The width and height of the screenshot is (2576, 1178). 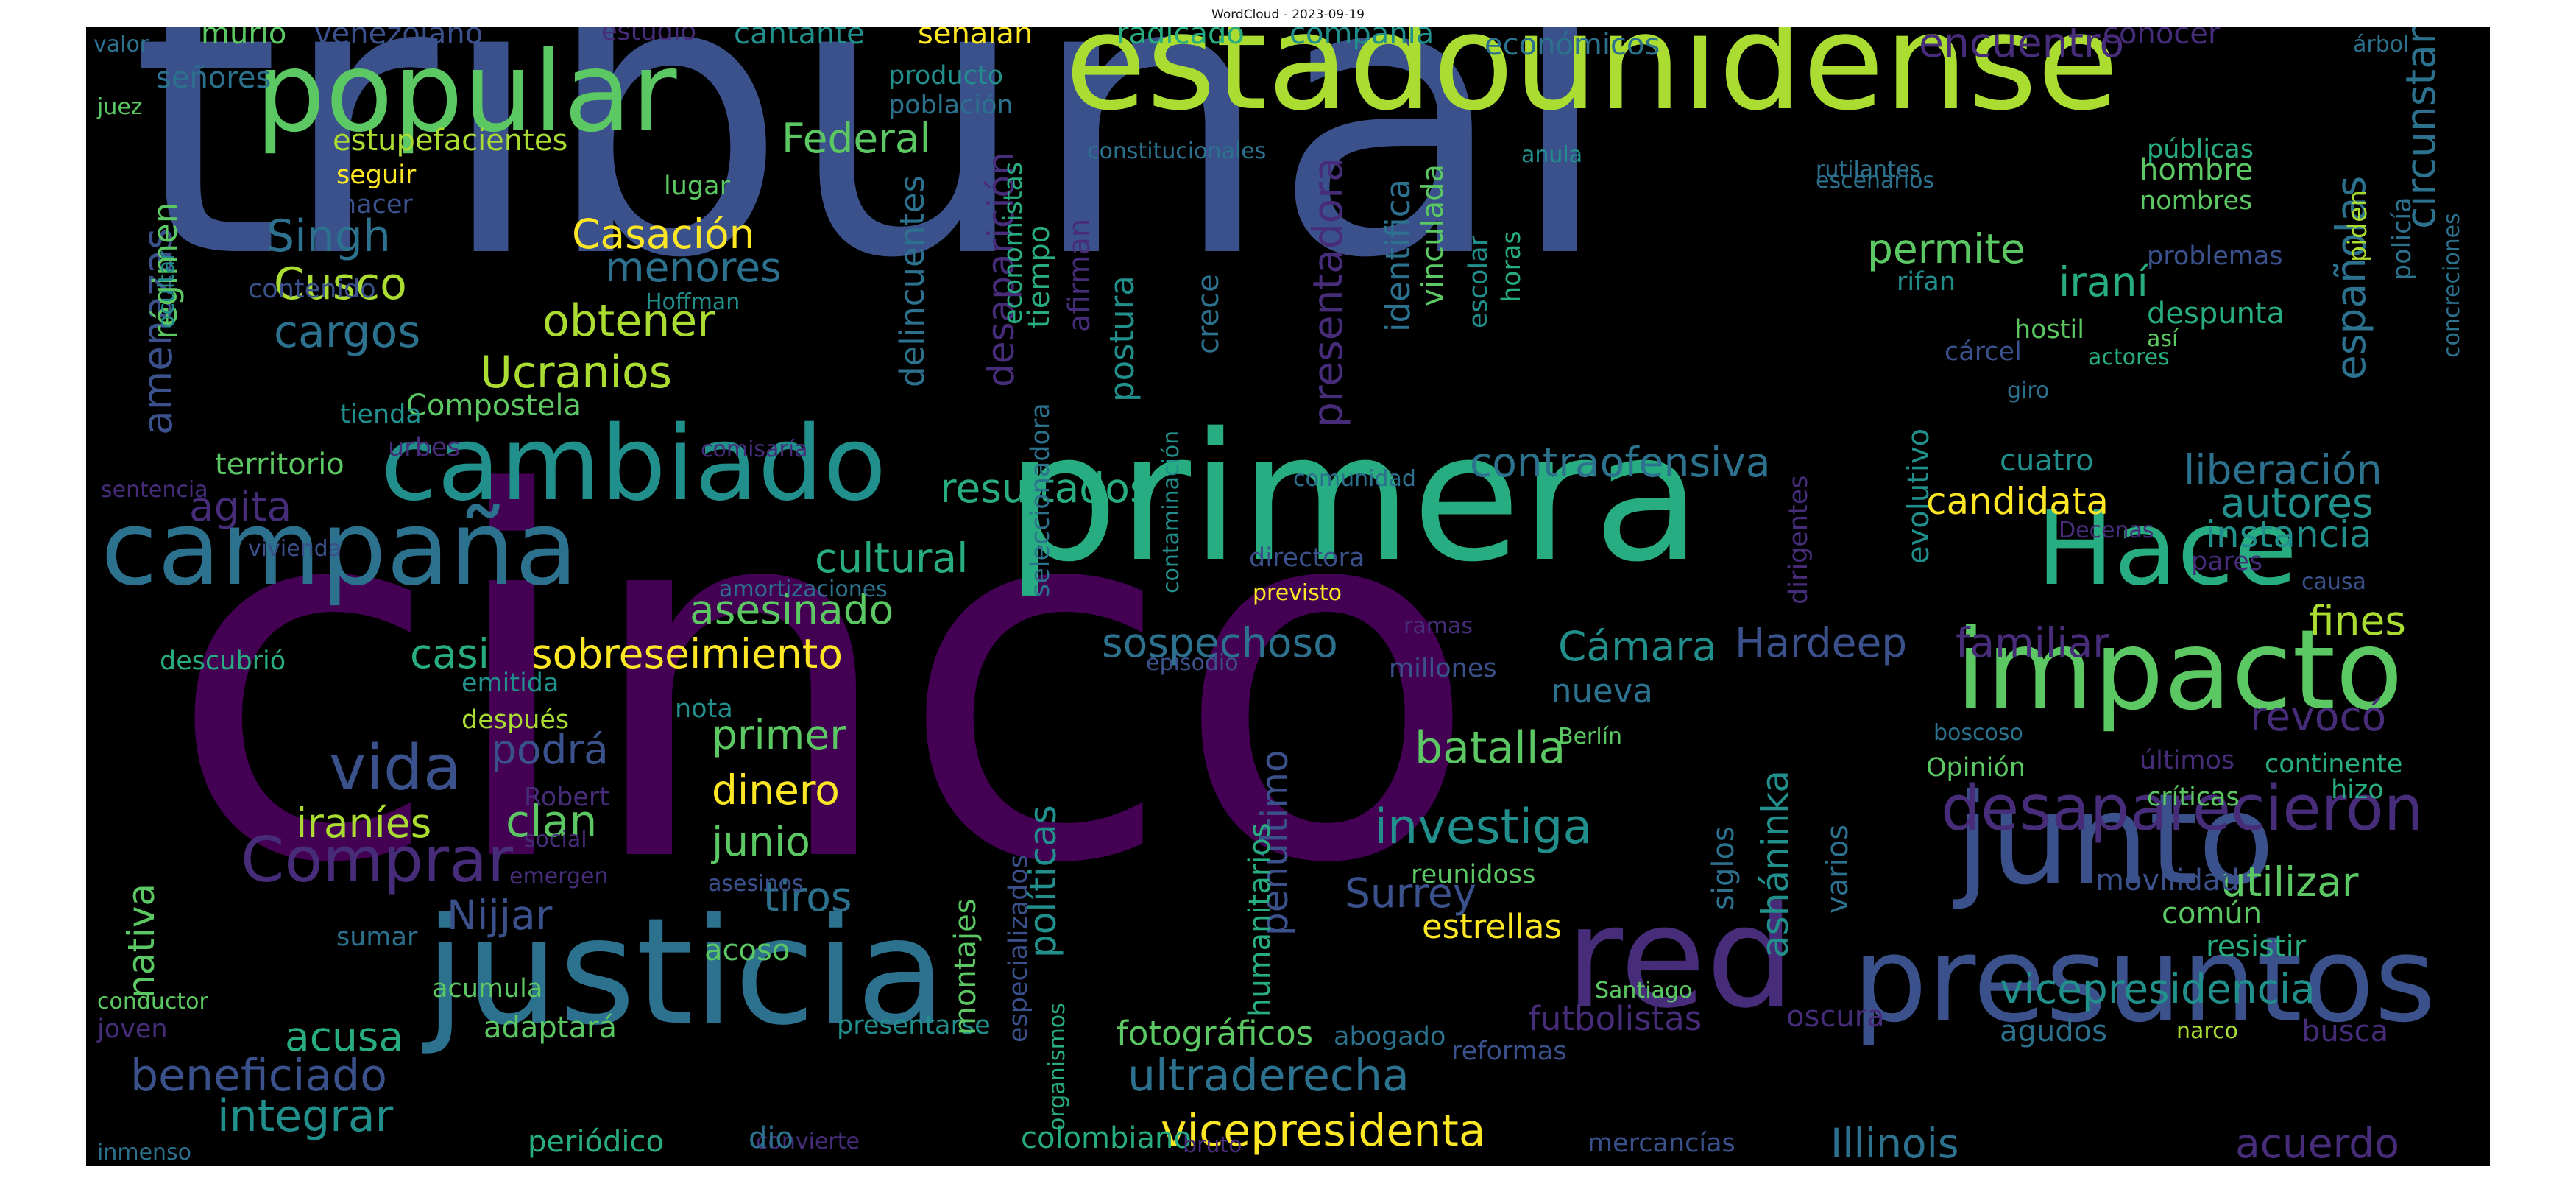 I want to click on word-129: resistir, so click(x=2256, y=947).